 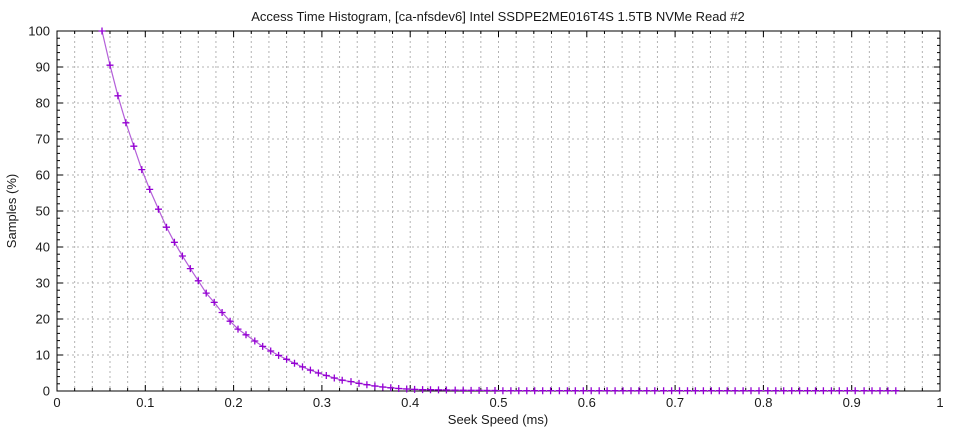 I want to click on x-tick-label: 0.7, so click(x=675, y=402).